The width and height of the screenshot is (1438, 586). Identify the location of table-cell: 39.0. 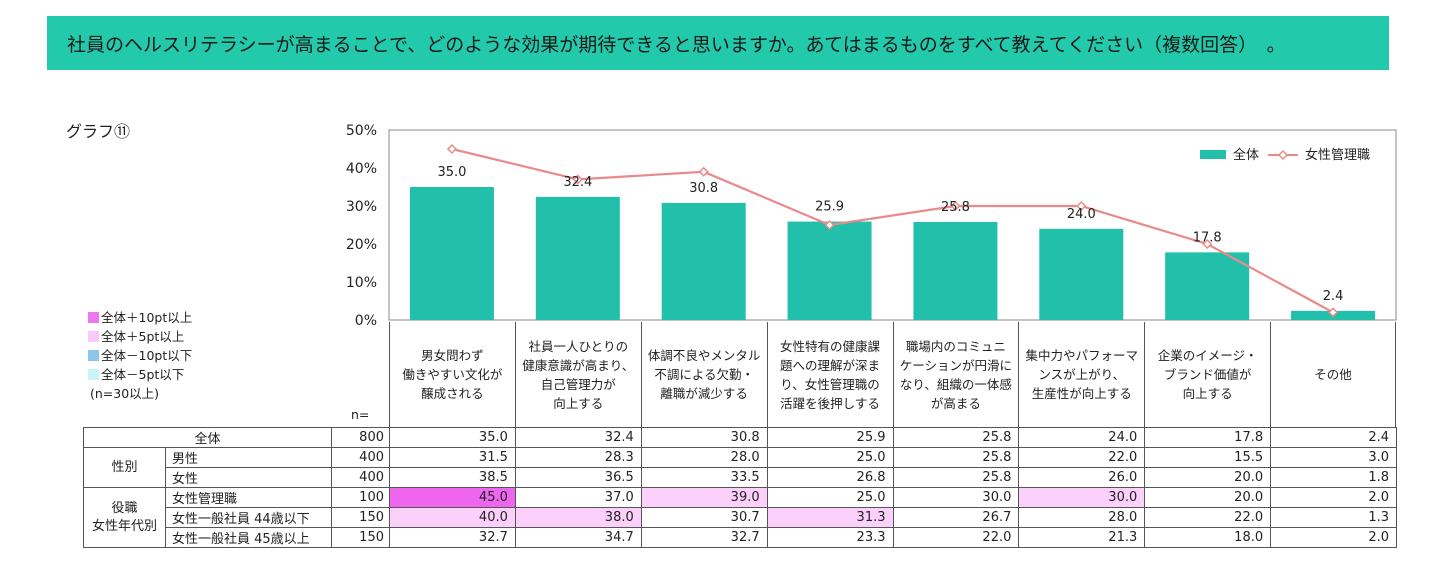
(704, 497).